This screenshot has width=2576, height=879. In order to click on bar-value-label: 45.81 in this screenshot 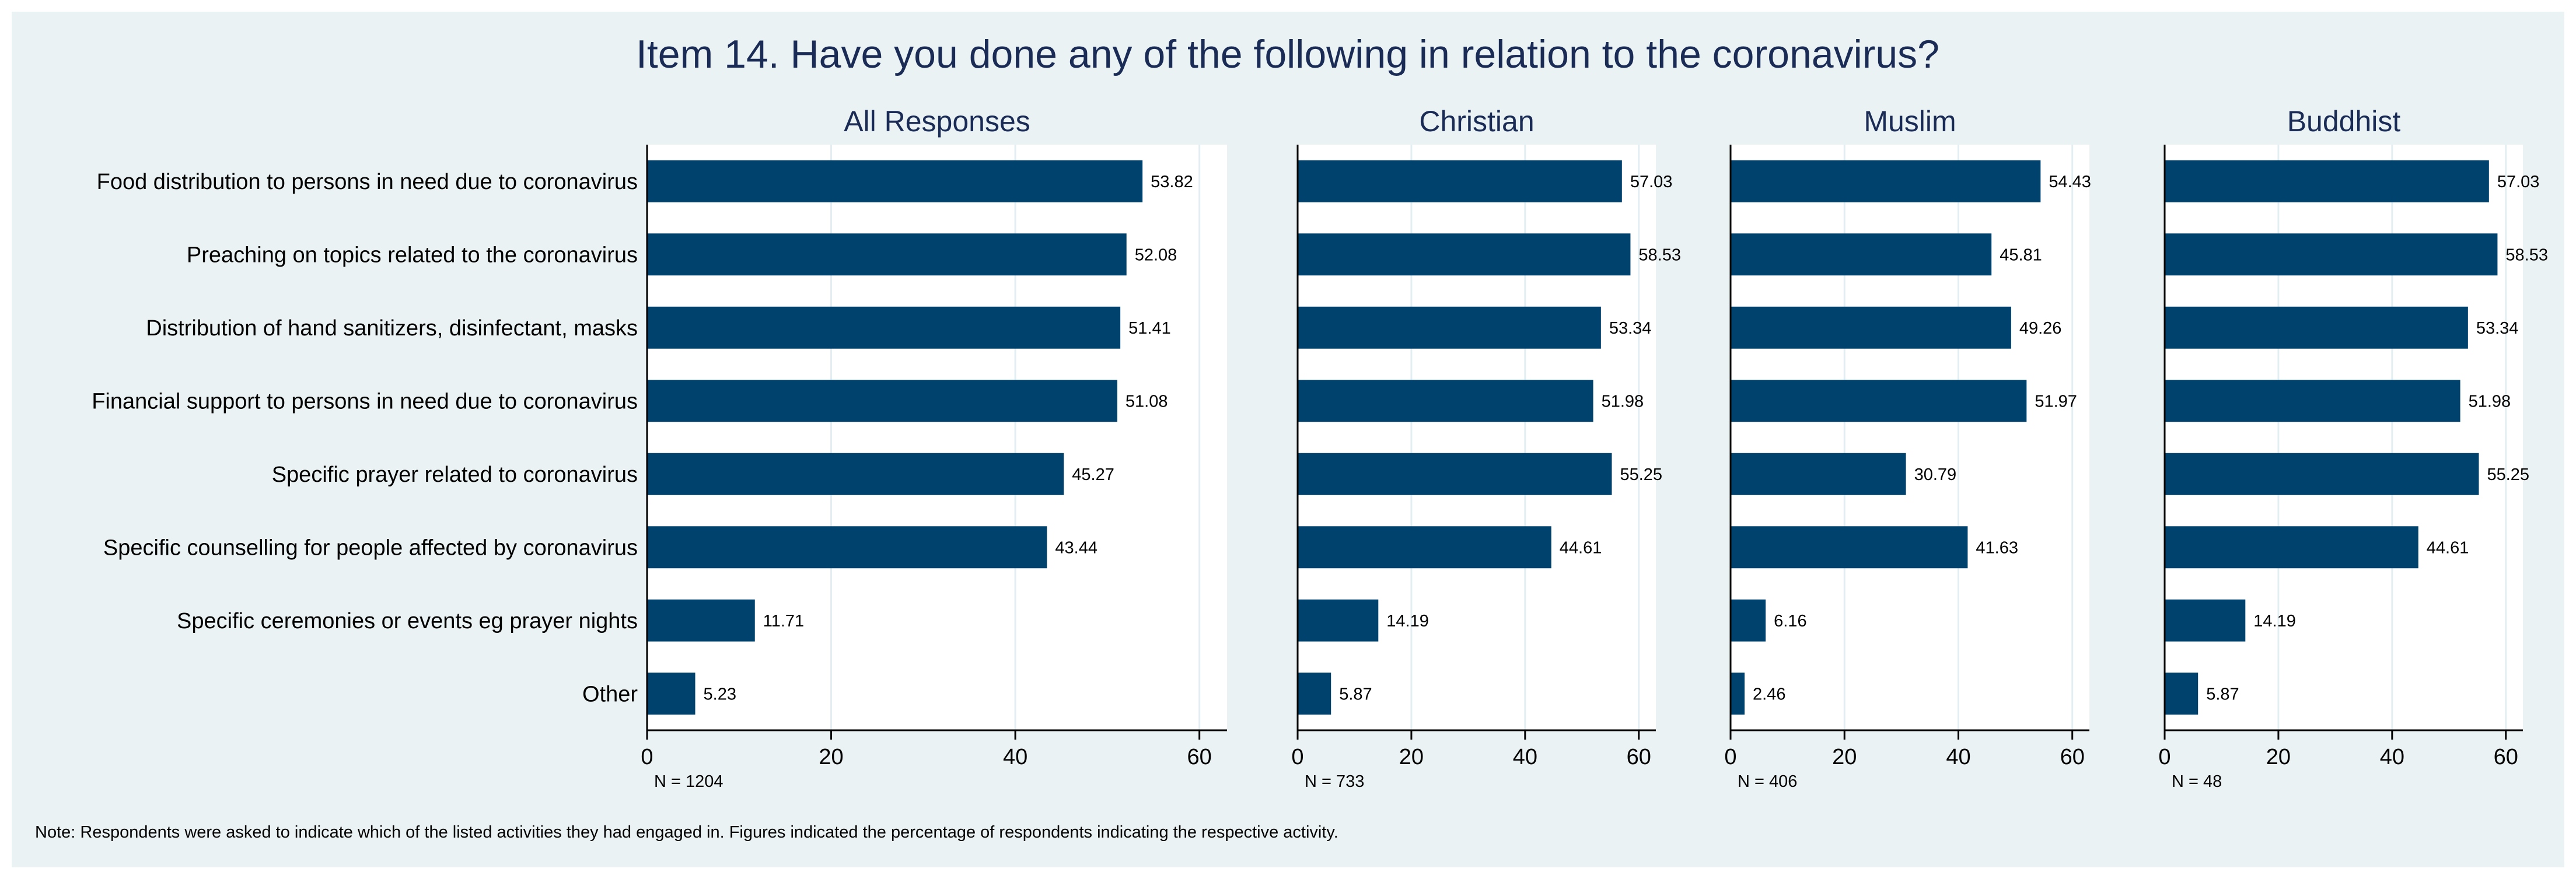, I will do `click(2021, 255)`.